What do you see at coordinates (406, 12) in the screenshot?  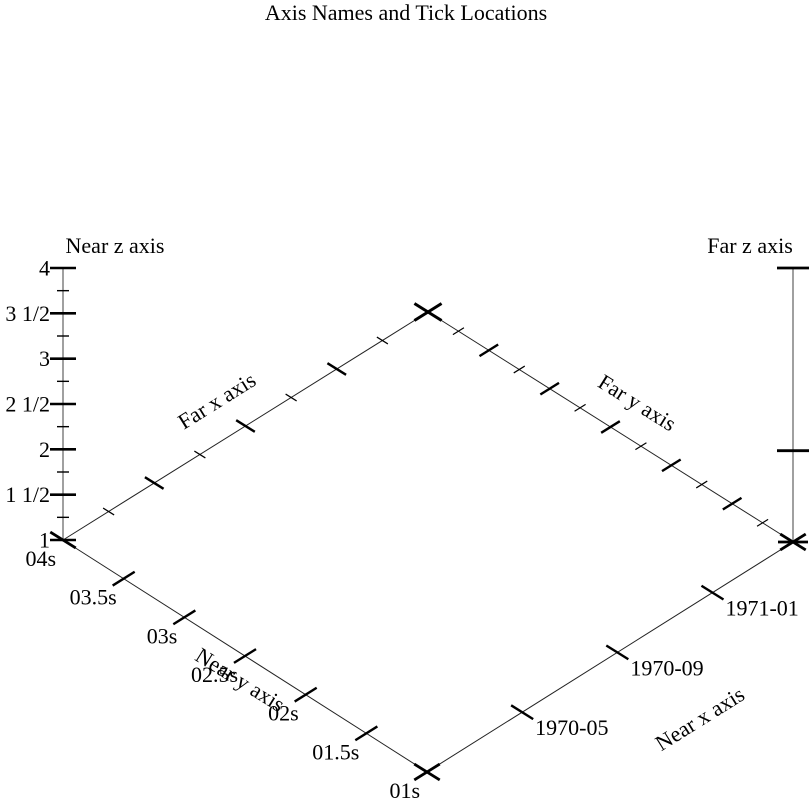 I see `plot-title: Axis Names and Tick Locations` at bounding box center [406, 12].